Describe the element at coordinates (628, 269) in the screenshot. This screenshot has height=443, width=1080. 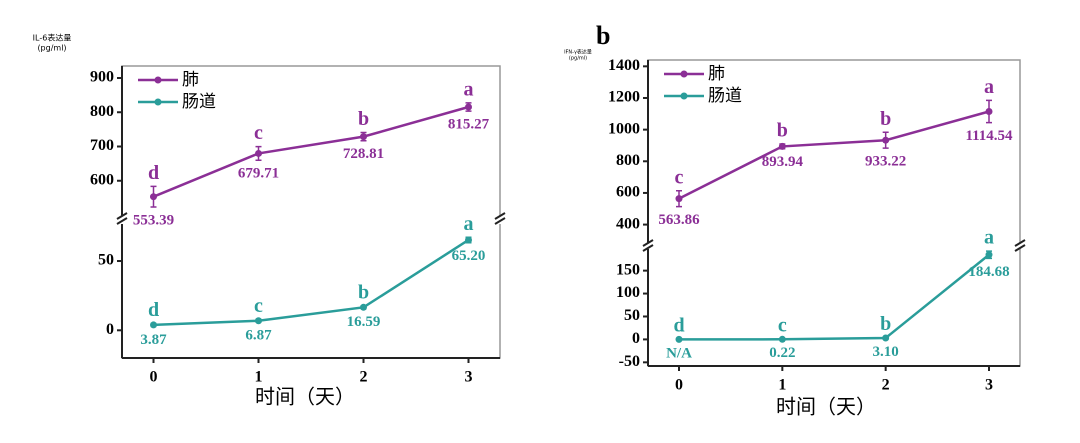
I see `y-tick-label: 150` at that location.